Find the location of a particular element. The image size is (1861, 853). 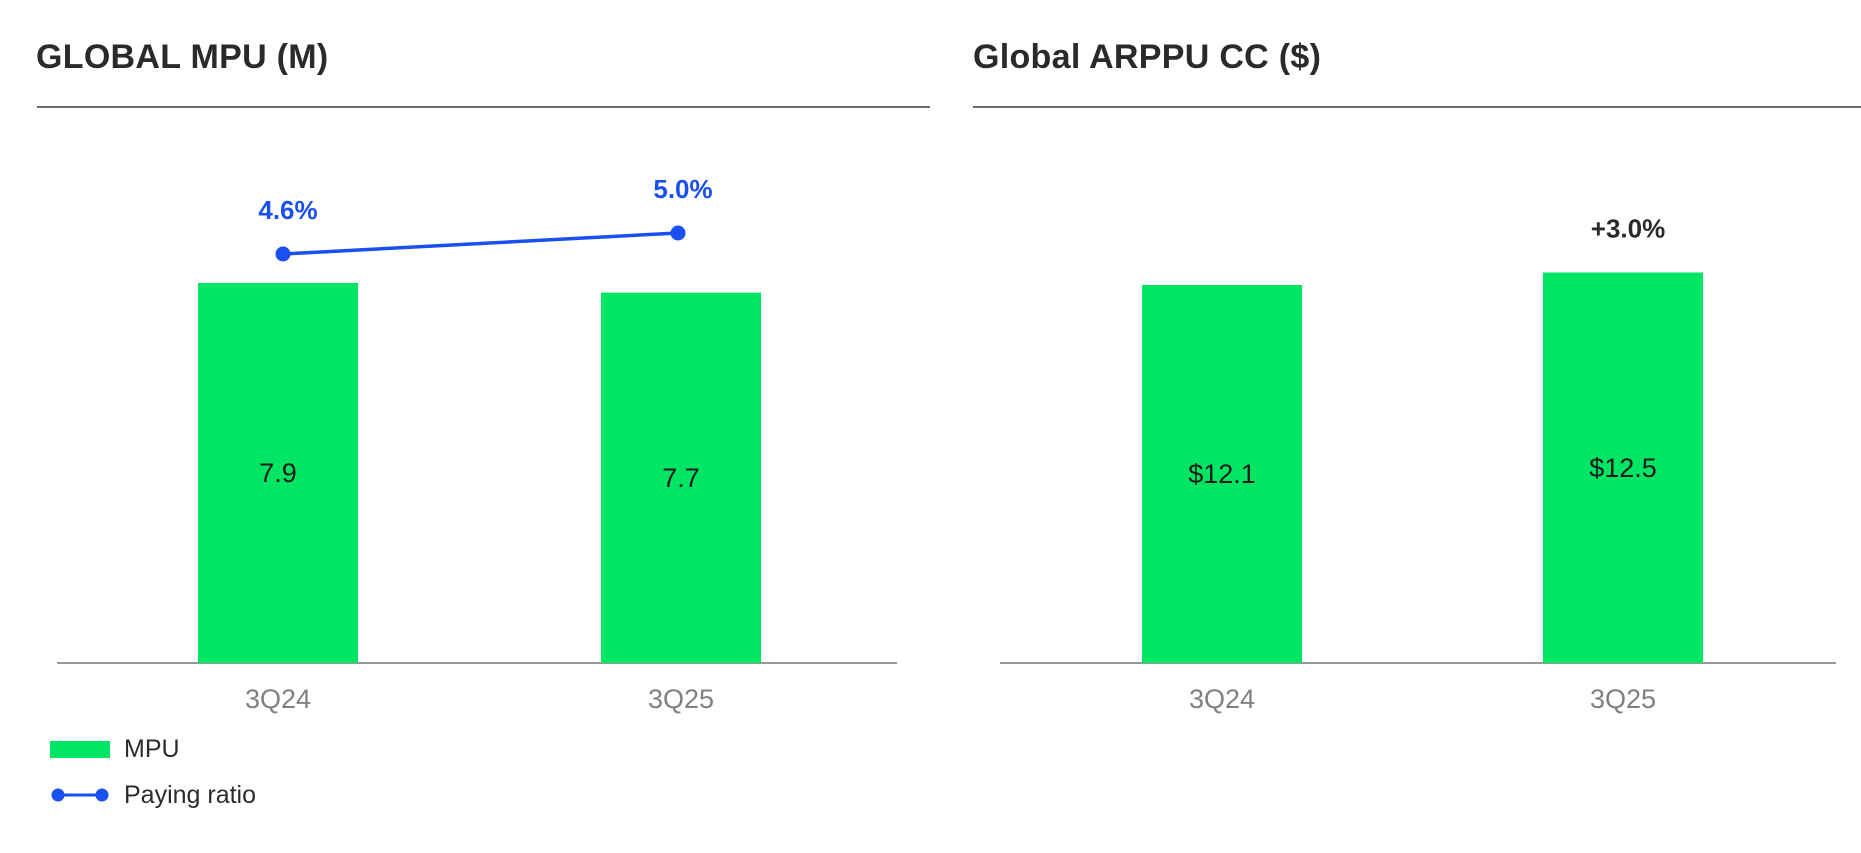

arppu-chart-title: Global ARPPU CC ($) is located at coordinates (1147, 57).